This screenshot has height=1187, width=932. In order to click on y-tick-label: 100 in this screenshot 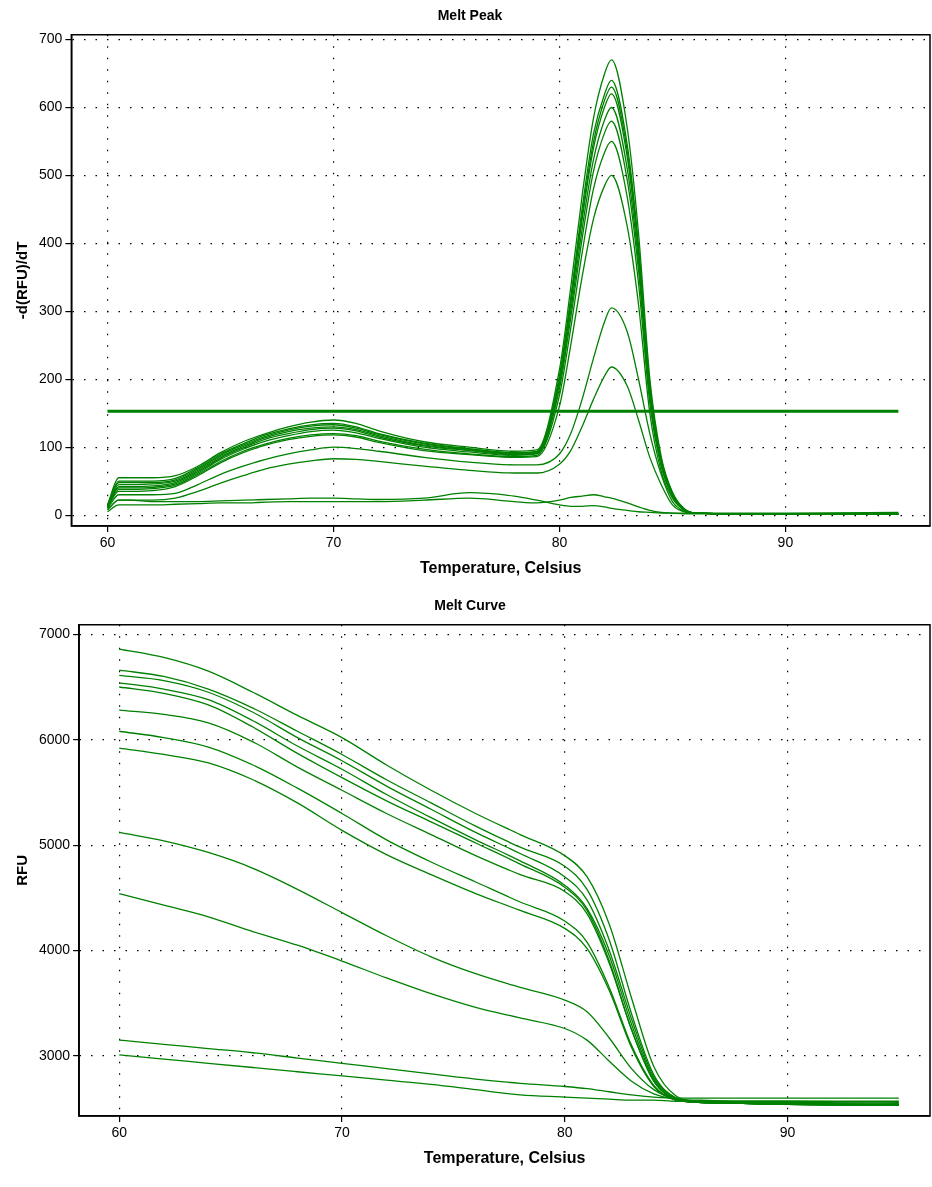, I will do `click(51, 446)`.